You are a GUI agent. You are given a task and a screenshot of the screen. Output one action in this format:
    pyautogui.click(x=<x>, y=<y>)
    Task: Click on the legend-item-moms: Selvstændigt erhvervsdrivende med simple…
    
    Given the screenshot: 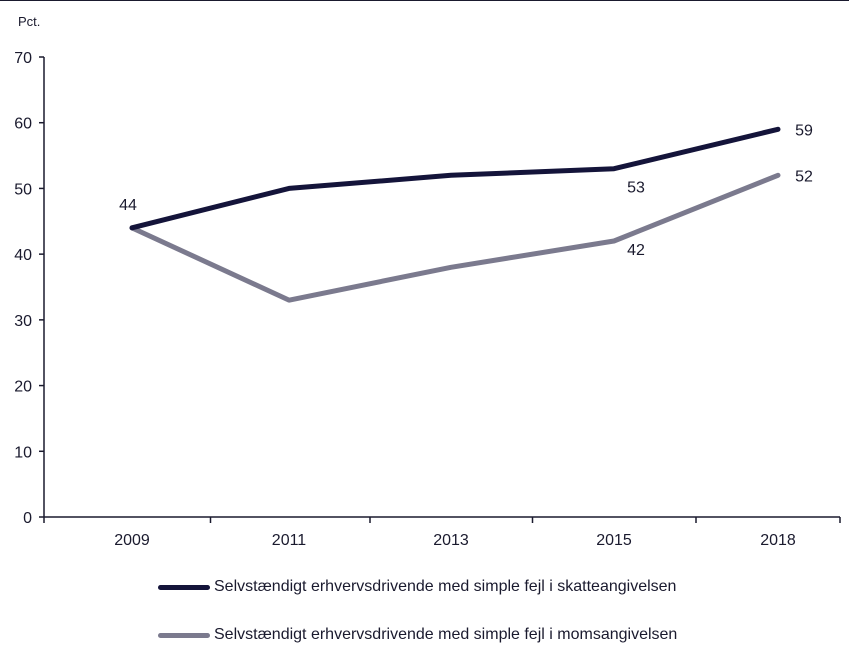 What is the action you would take?
    pyautogui.click(x=417, y=635)
    